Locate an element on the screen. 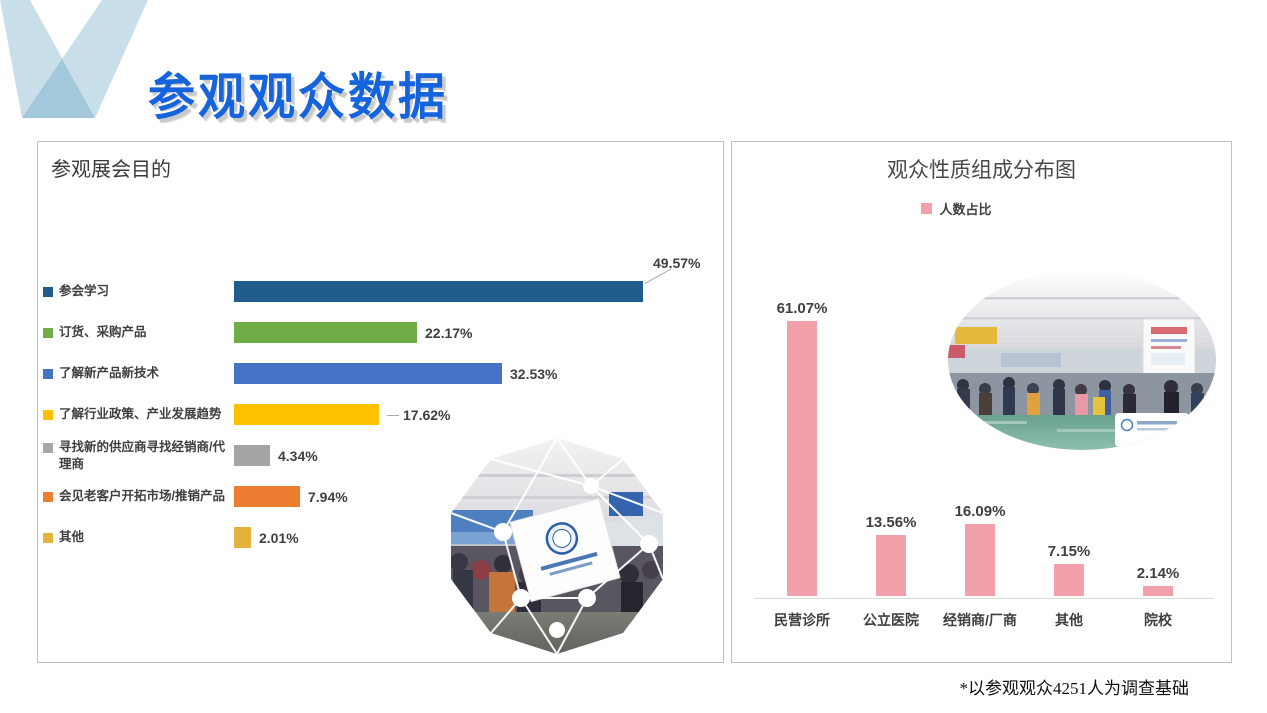 The height and width of the screenshot is (713, 1267). value-label: 32.53% is located at coordinates (534, 373).